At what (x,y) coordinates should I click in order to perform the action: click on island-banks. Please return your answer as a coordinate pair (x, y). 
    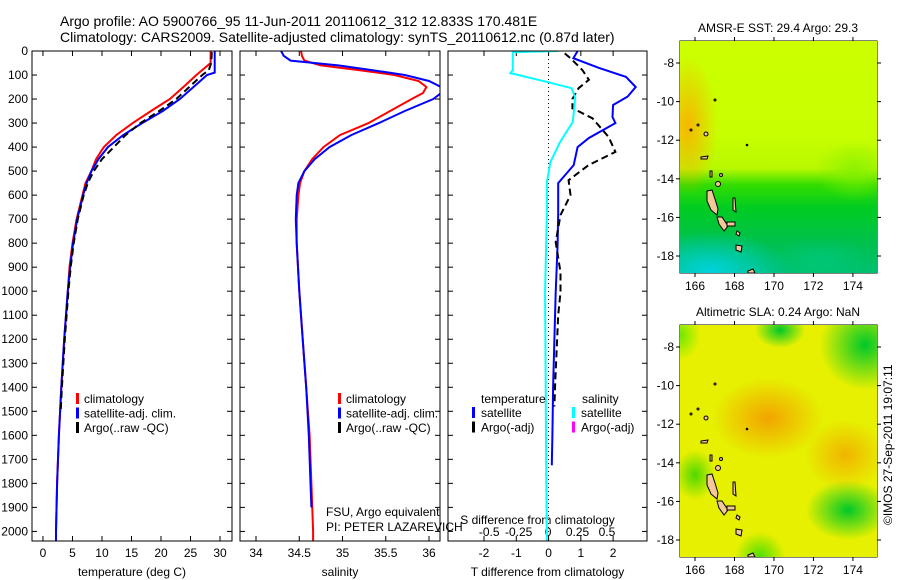
    Looking at the image, I should click on (704, 157).